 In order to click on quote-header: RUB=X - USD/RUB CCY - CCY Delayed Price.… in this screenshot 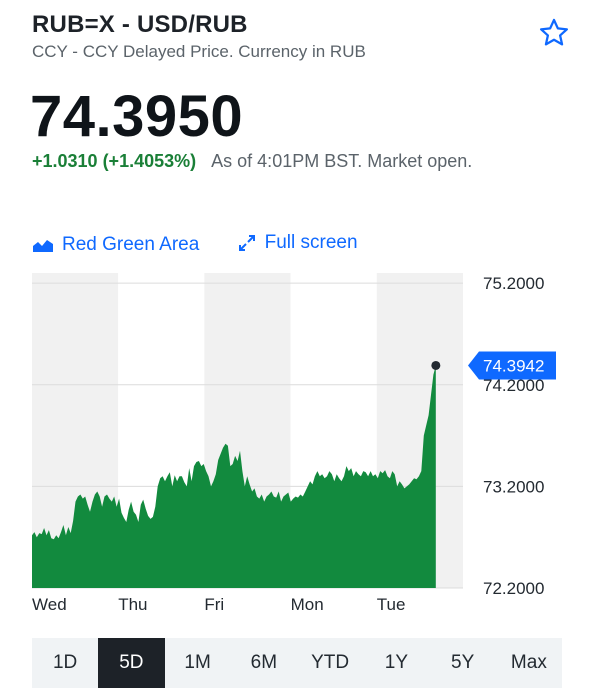, I will do `click(301, 36)`.